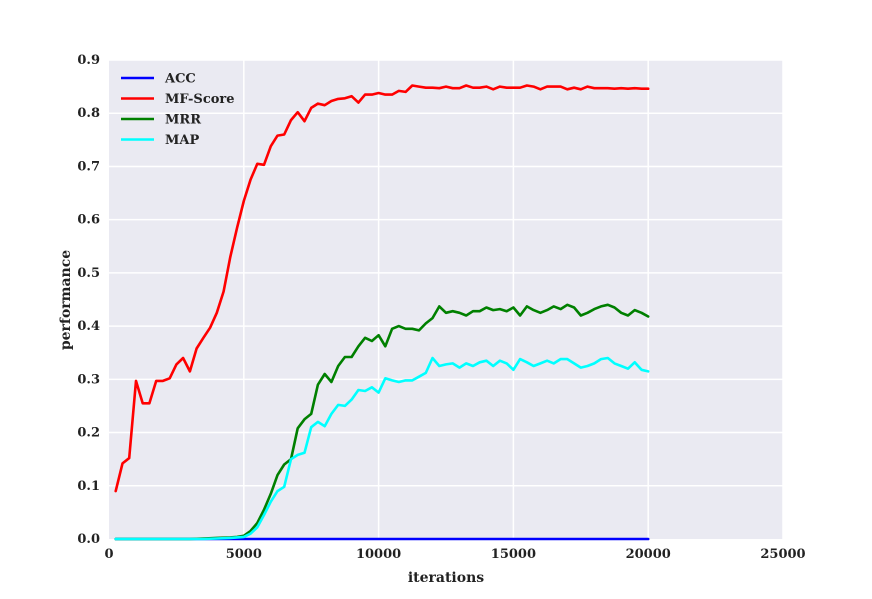 This screenshot has width=872, height=599. Describe the element at coordinates (513, 554) in the screenshot. I see `x-tick-label: 15000` at that location.